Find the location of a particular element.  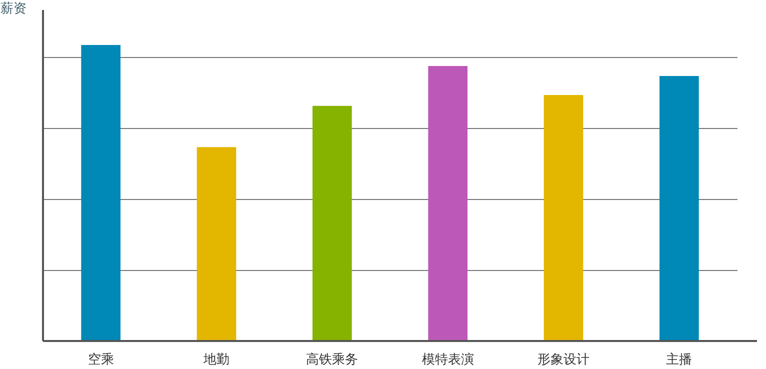

x-tick-label: 地勤 is located at coordinates (216, 360).